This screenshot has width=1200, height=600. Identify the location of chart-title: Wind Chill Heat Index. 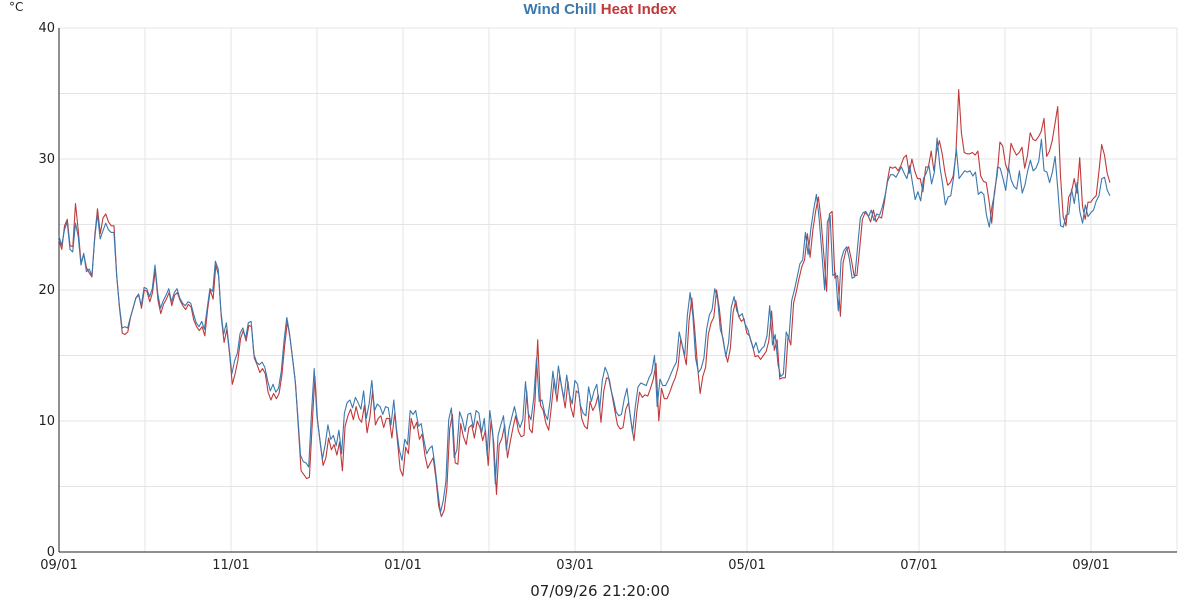
(600, 10).